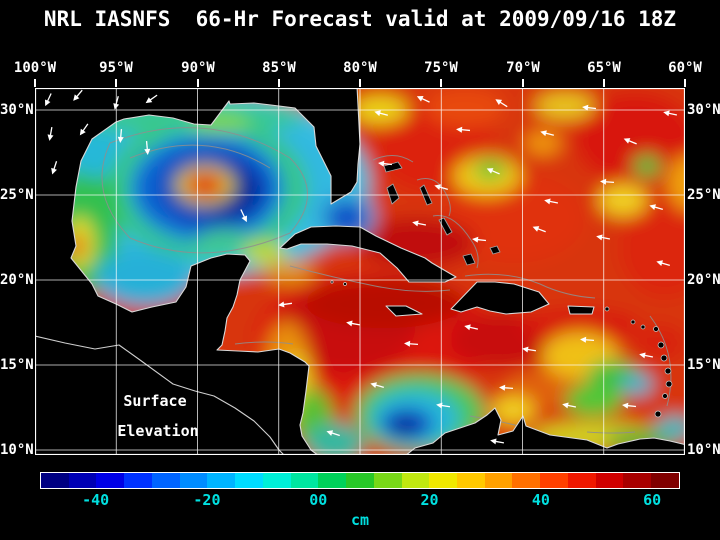 This screenshot has width=720, height=540. I want to click on surface-label-line2: Elevation, so click(157, 431).